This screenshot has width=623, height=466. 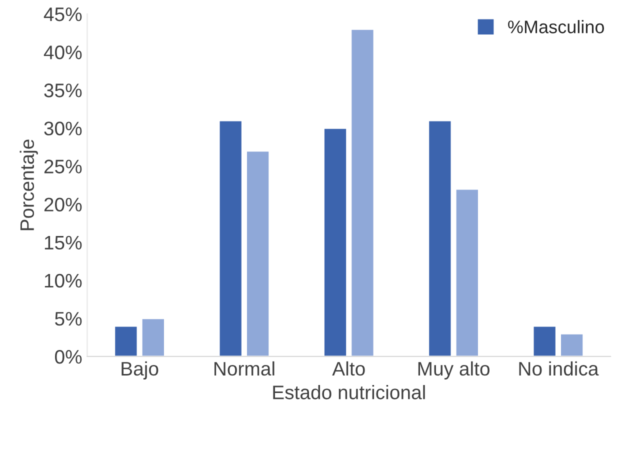 What do you see at coordinates (29, 185) in the screenshot?
I see `y-axis-title: Porcentaje` at bounding box center [29, 185].